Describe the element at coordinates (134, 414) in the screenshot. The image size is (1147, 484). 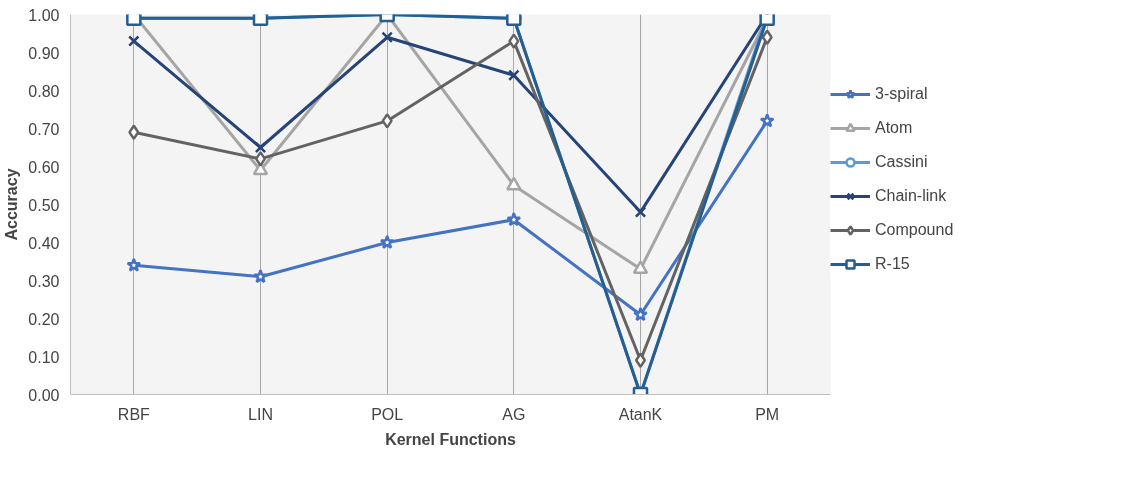
I see `x-tick-label: RBF` at that location.